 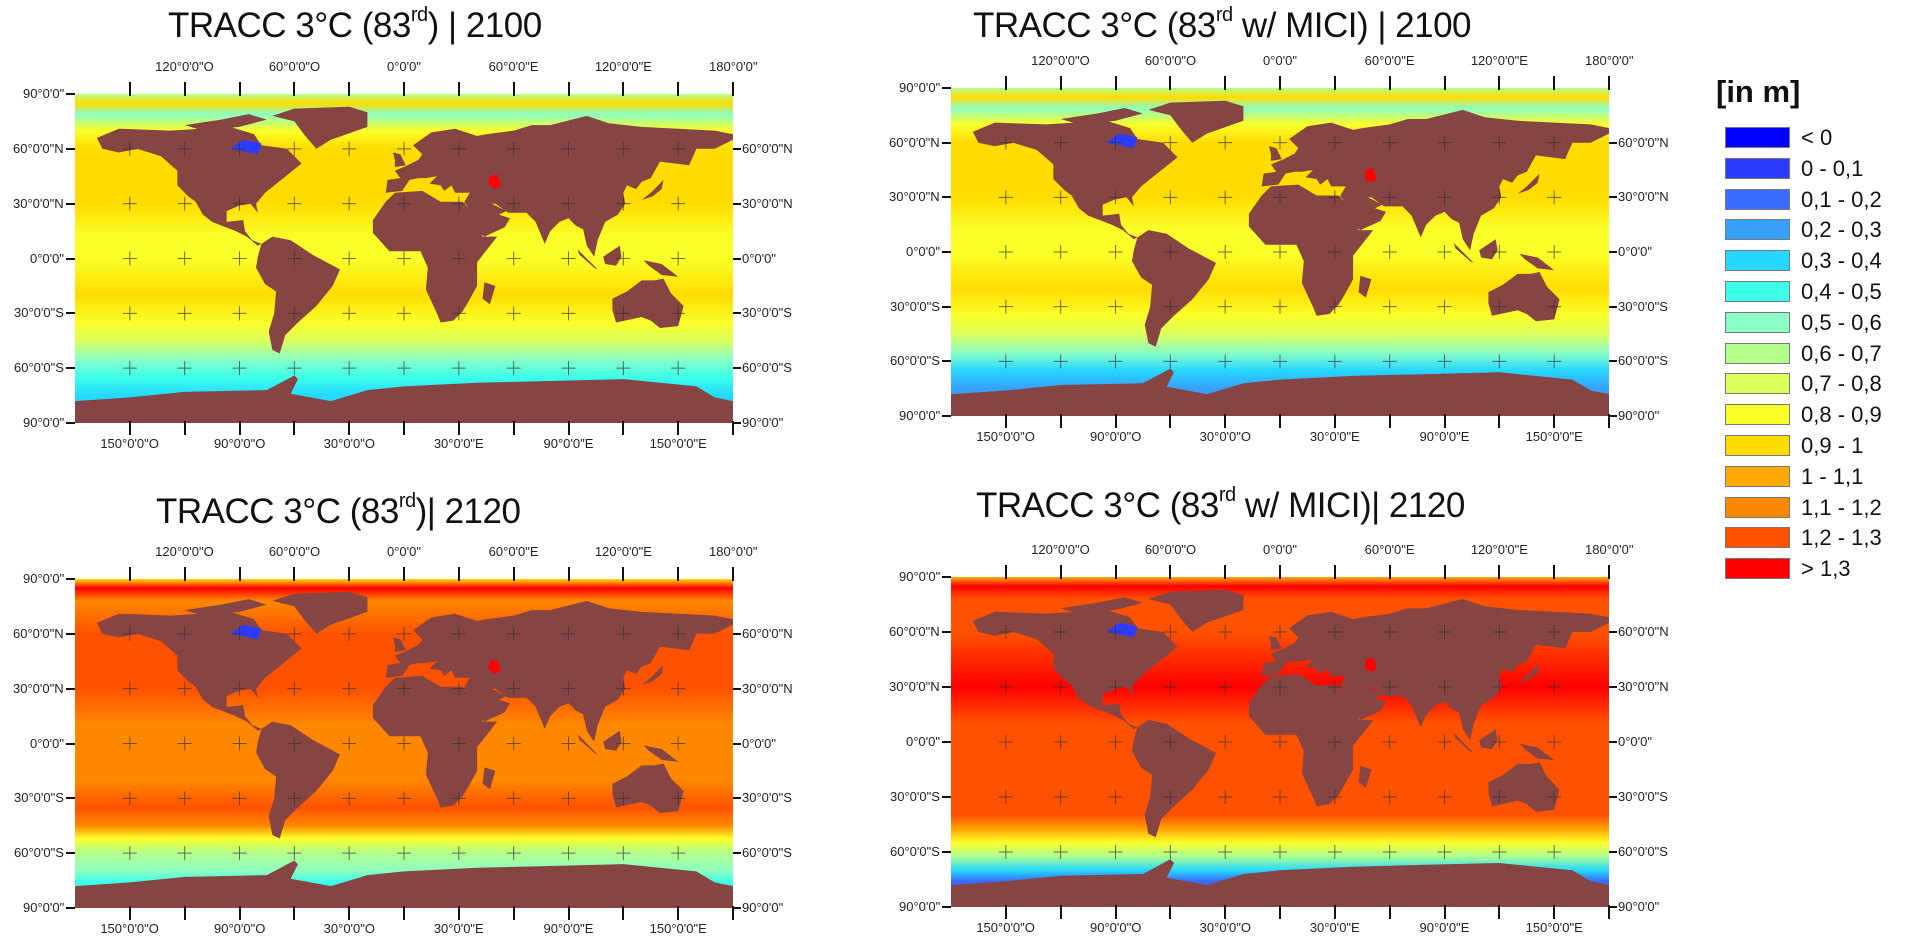 I want to click on longitude-label-bottom: 30°0'0"E, so click(x=458, y=443).